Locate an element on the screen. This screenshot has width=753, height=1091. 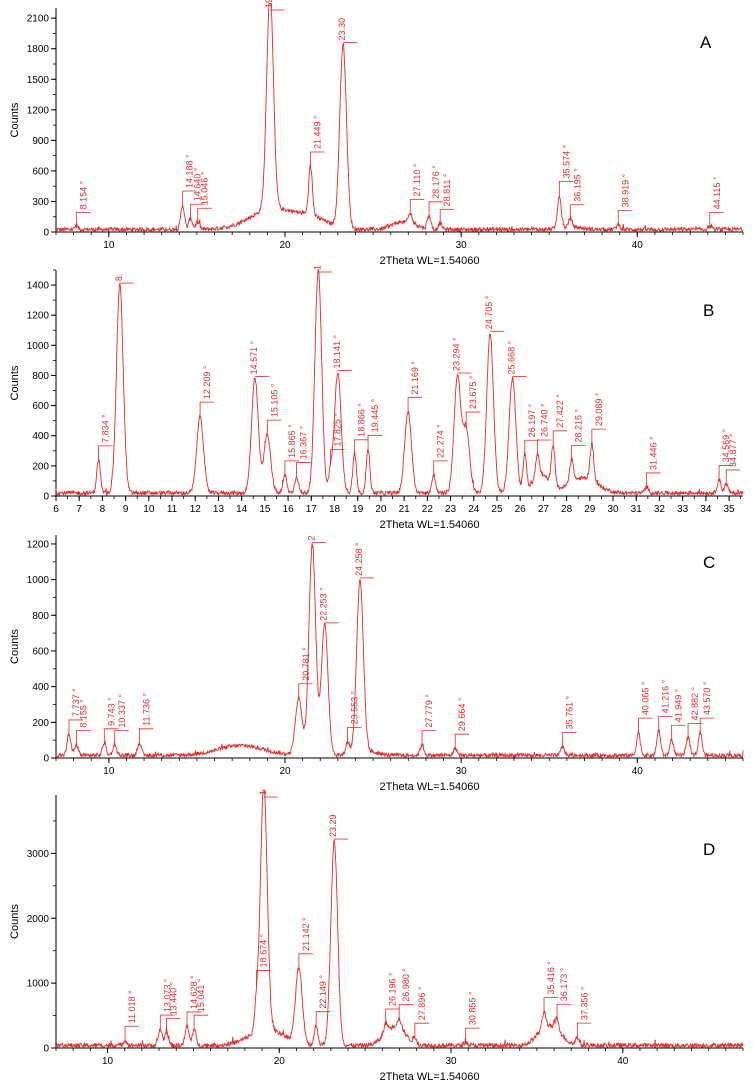
x-tick-label: 8 is located at coordinates (103, 509).